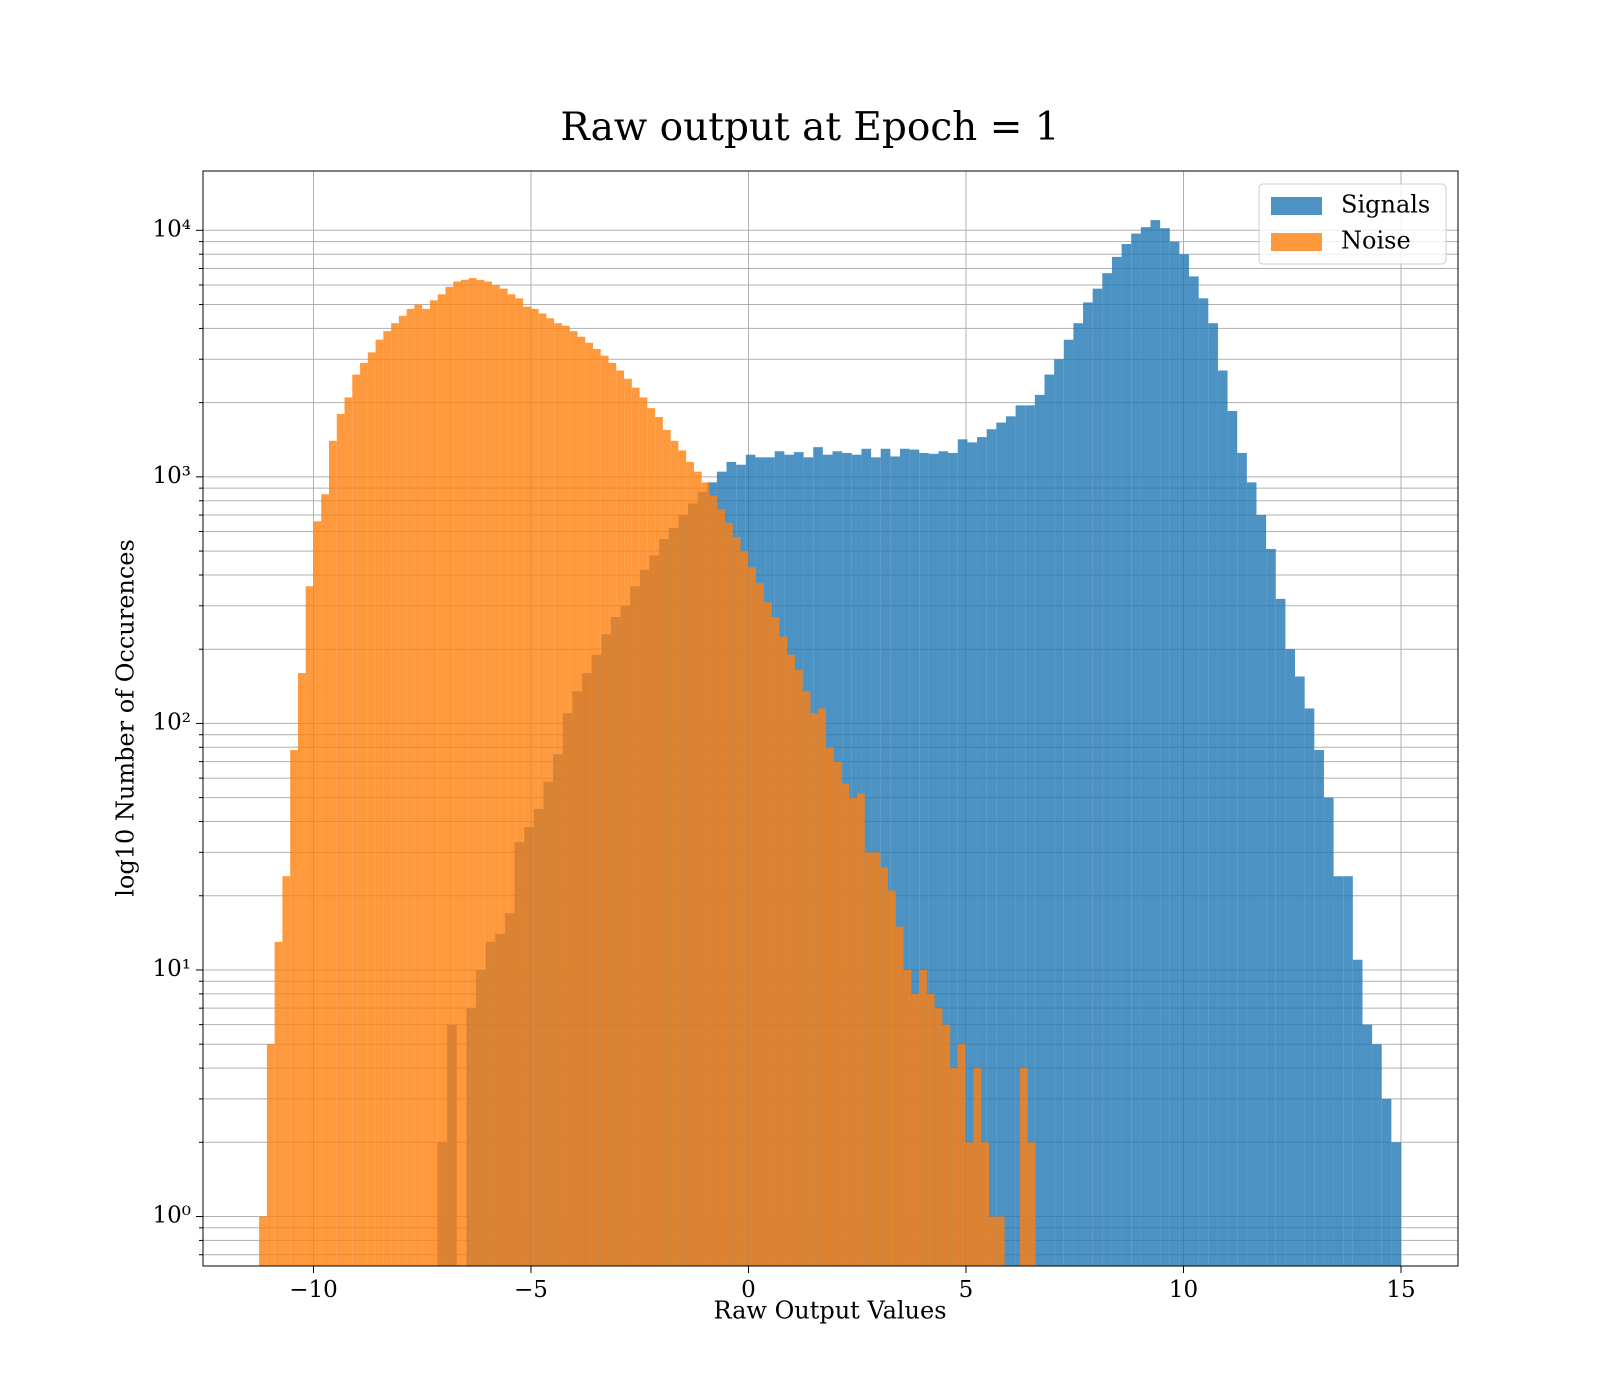 Image resolution: width=1600 pixels, height=1400 pixels. Describe the element at coordinates (1385, 205) in the screenshot. I see `legend-label: Signals` at that location.